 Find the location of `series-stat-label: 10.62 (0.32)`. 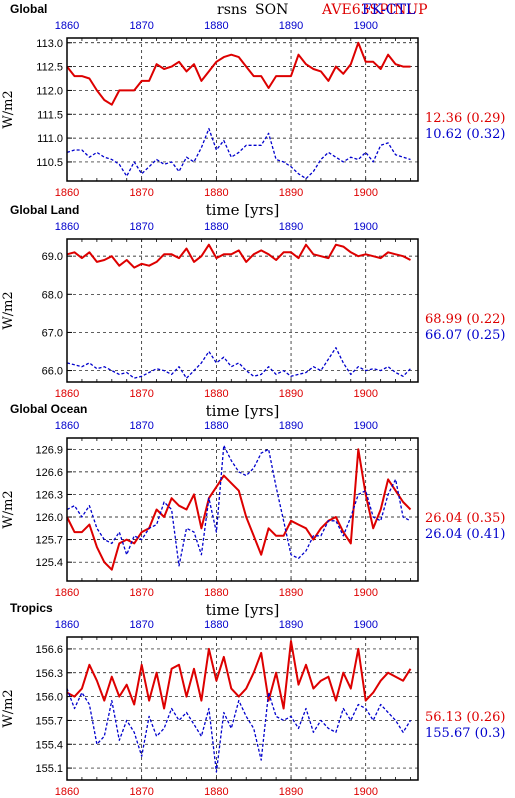

series-stat-label: 10.62 (0.32) is located at coordinates (465, 134).